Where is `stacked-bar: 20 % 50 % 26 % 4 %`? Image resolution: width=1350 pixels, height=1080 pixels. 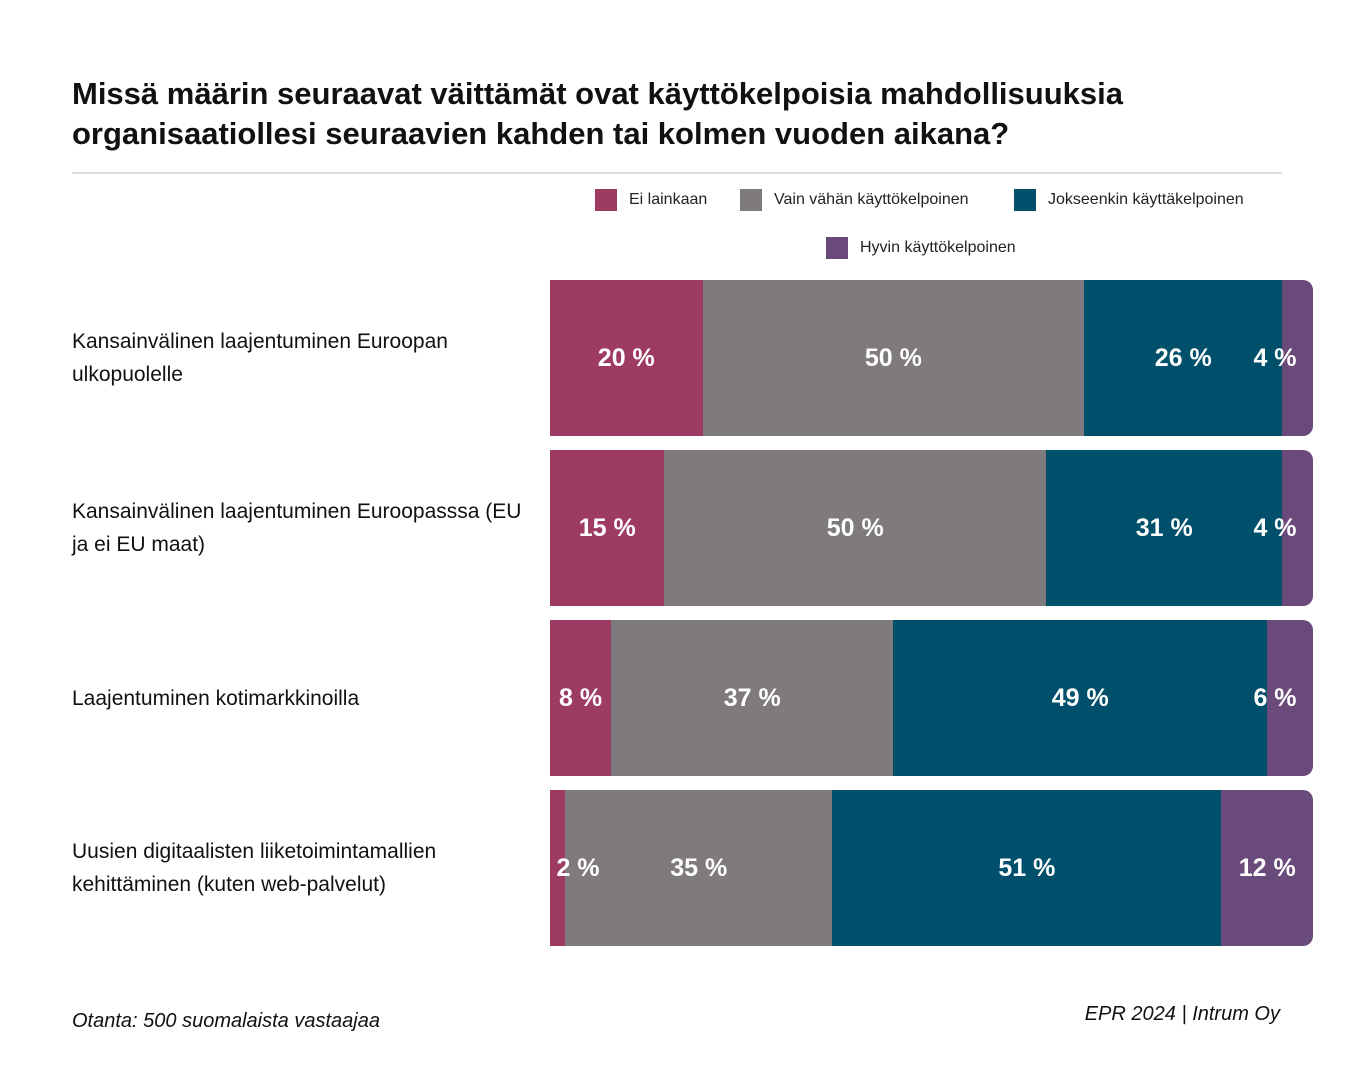 stacked-bar: 20 % 50 % 26 % 4 % is located at coordinates (931, 358).